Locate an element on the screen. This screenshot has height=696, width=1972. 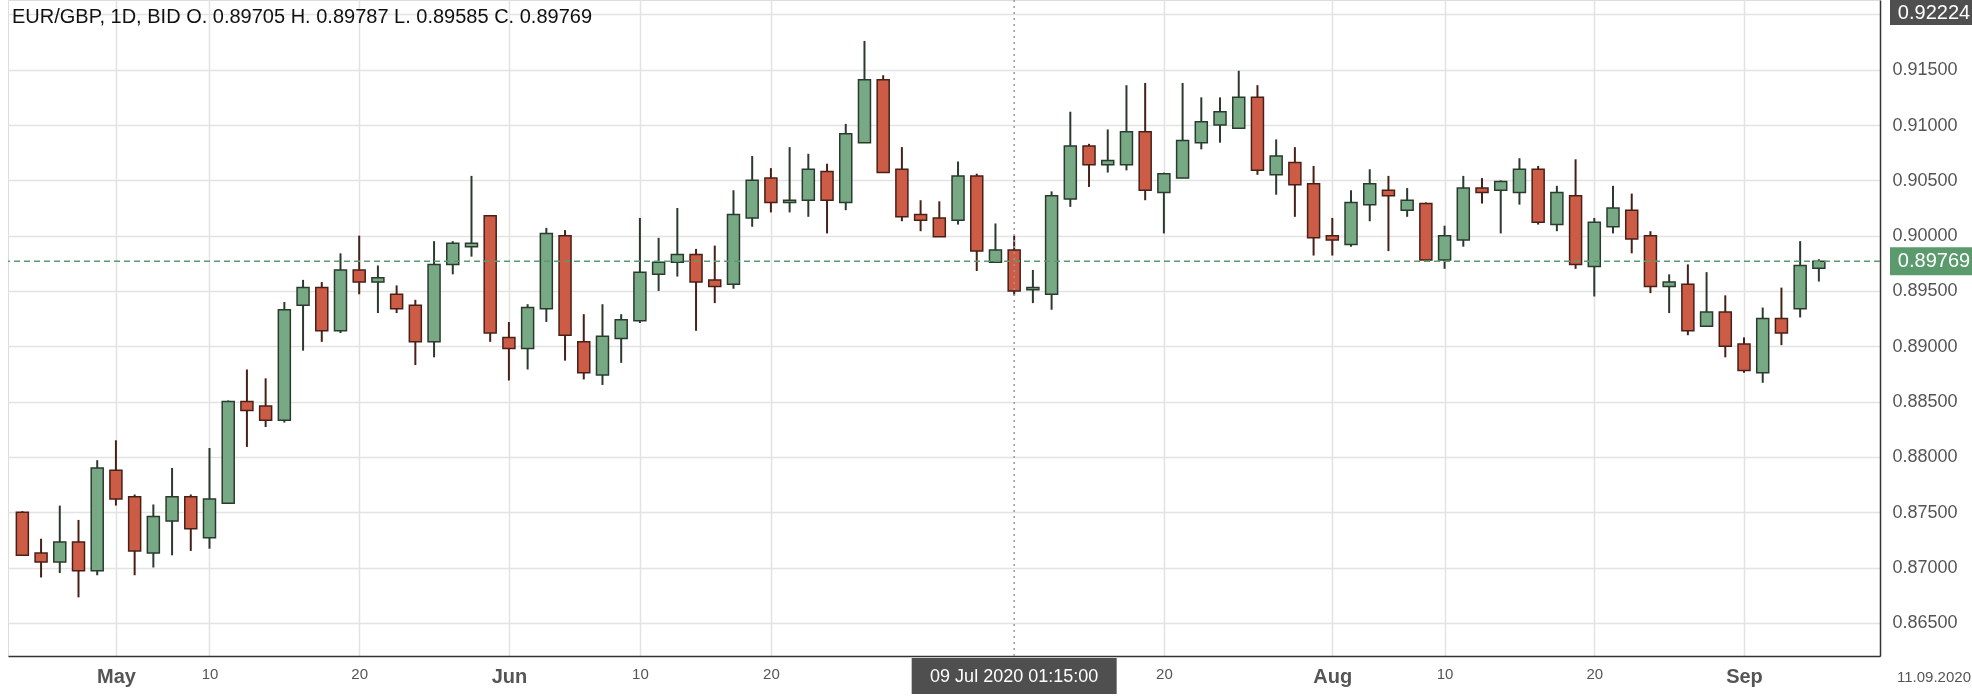
y-tick-label: 0.86500 is located at coordinates (1925, 622).